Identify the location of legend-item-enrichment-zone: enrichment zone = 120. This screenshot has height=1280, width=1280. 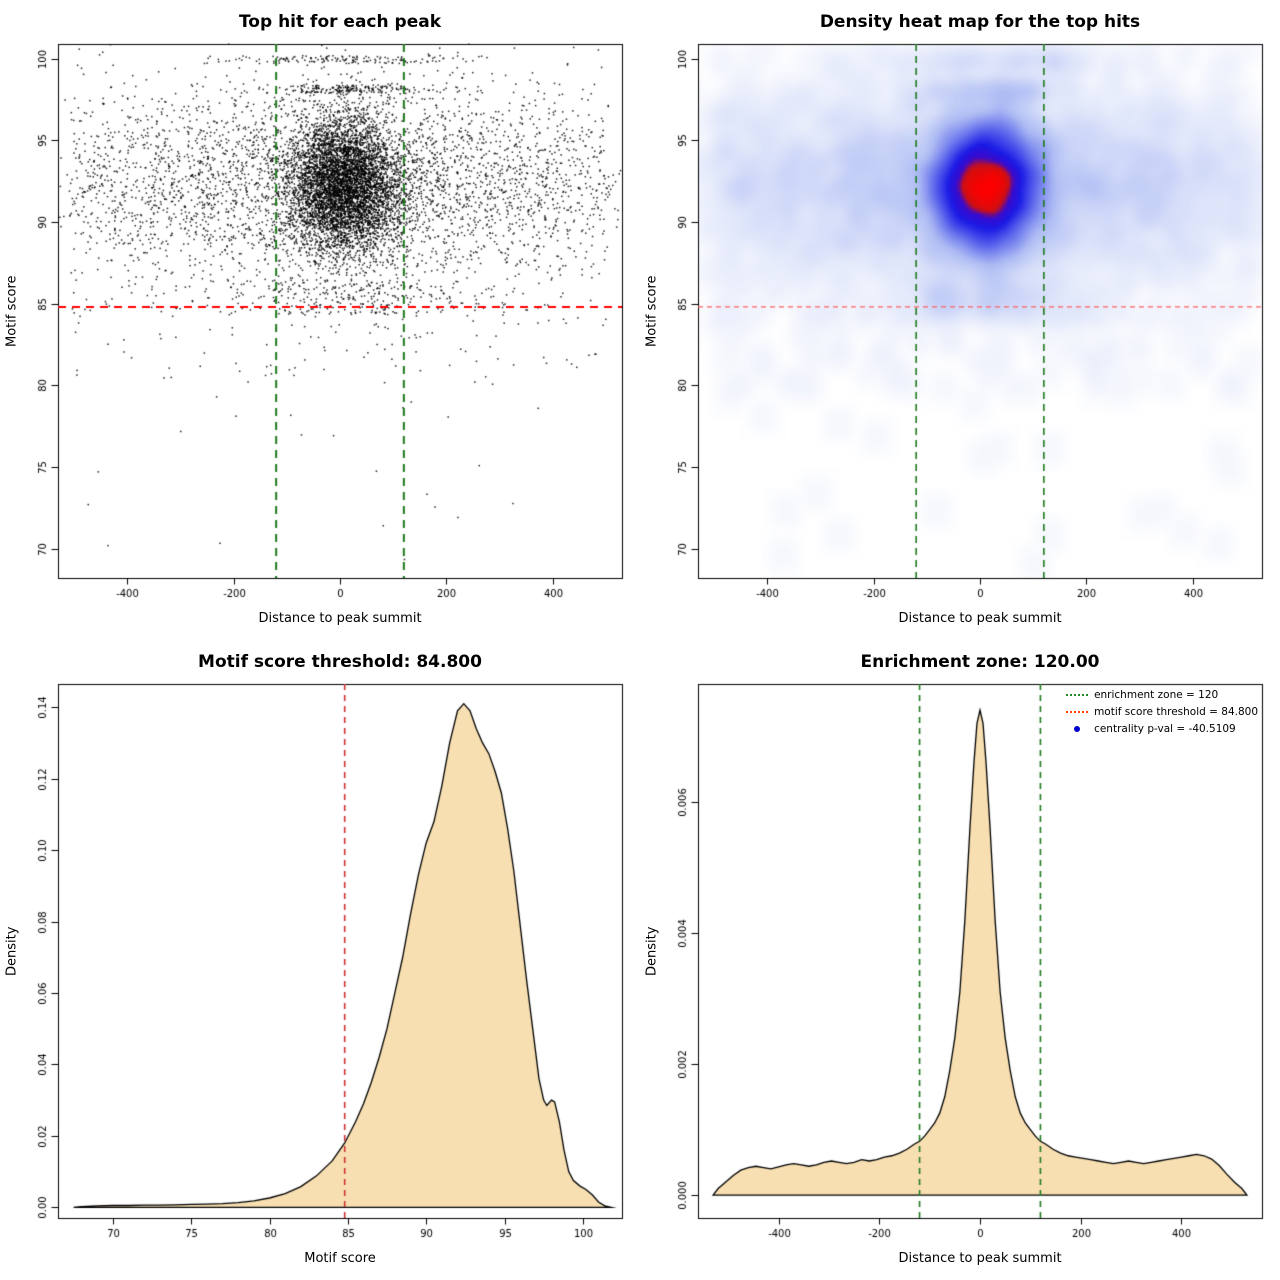
(1162, 695).